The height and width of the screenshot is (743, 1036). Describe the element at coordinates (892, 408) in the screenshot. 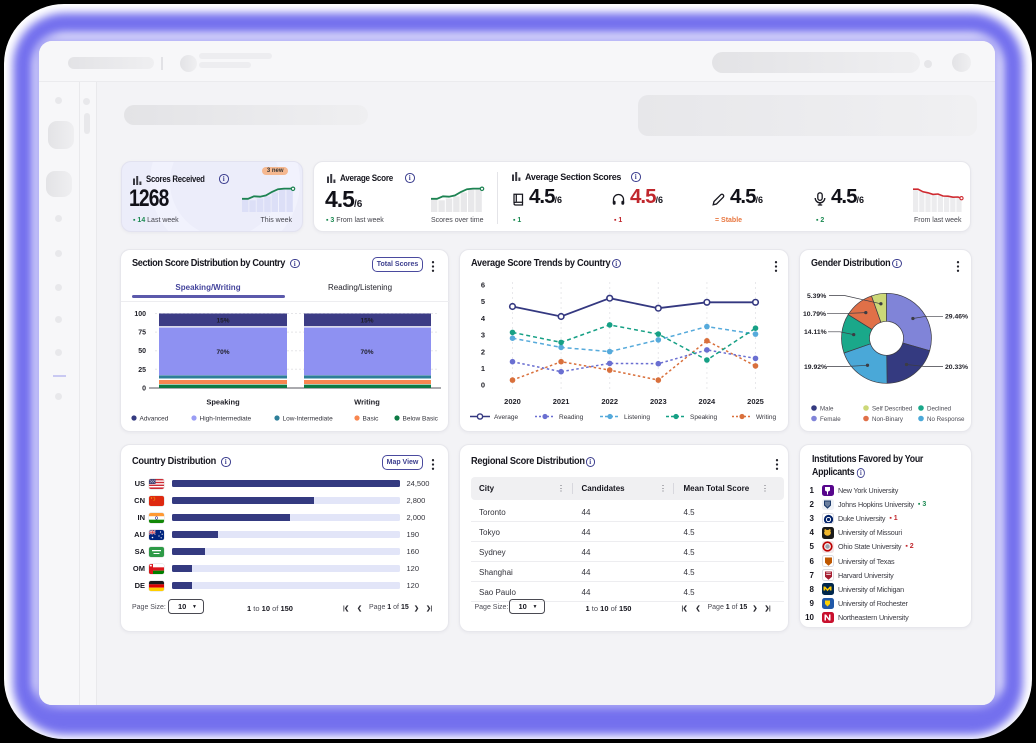

I see `svg-text: Self Described` at that location.